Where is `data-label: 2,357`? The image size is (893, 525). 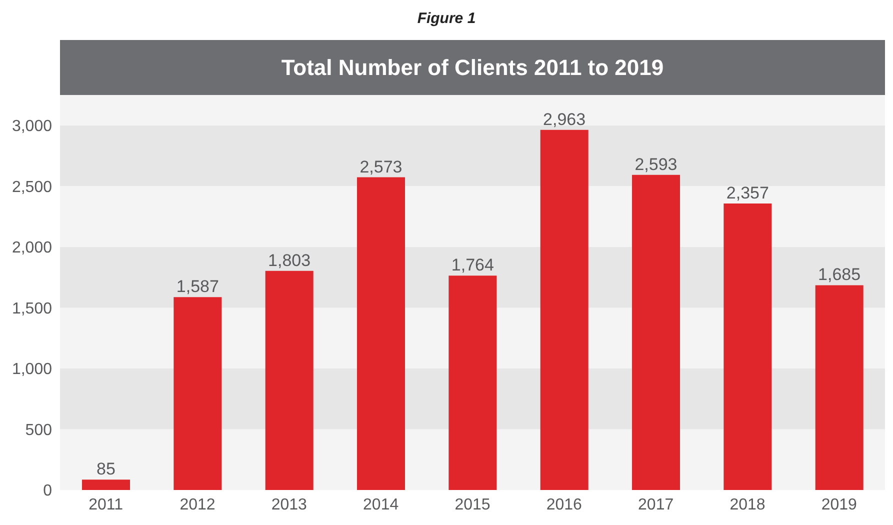
data-label: 2,357 is located at coordinates (747, 193).